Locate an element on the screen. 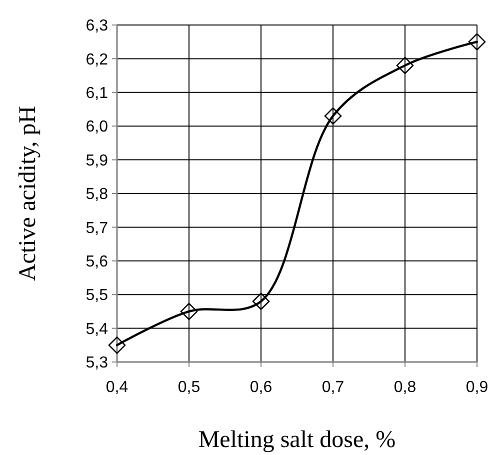  x-tick-label: 0,6 is located at coordinates (261, 387).